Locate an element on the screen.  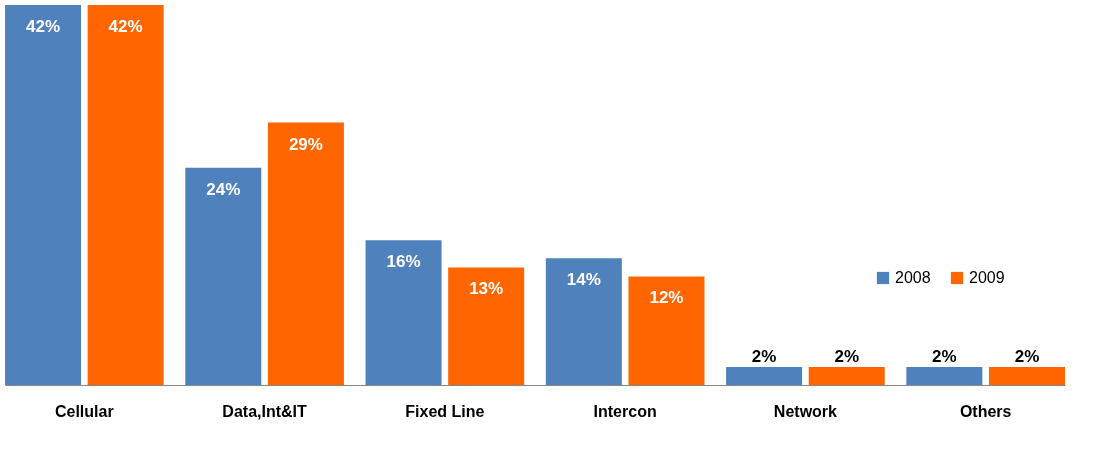
x-tick-label: Others is located at coordinates (985, 411).